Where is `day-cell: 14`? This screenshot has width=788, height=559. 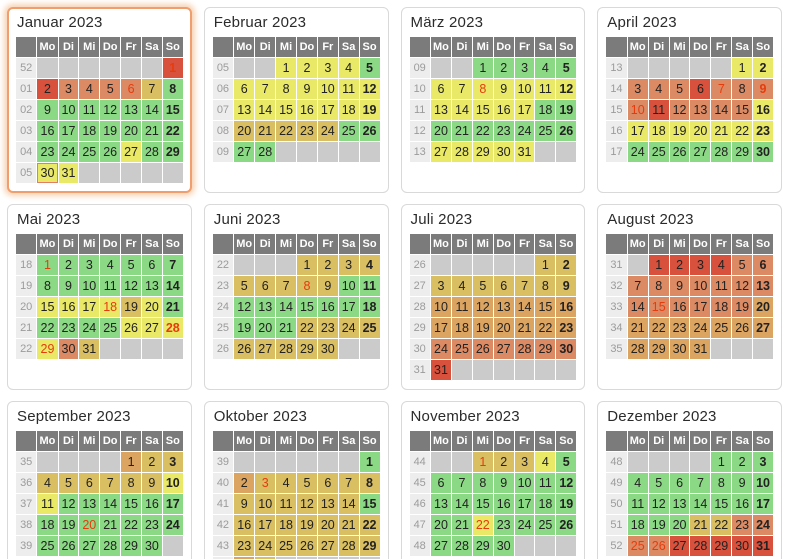
day-cell: 14 is located at coordinates (172, 286).